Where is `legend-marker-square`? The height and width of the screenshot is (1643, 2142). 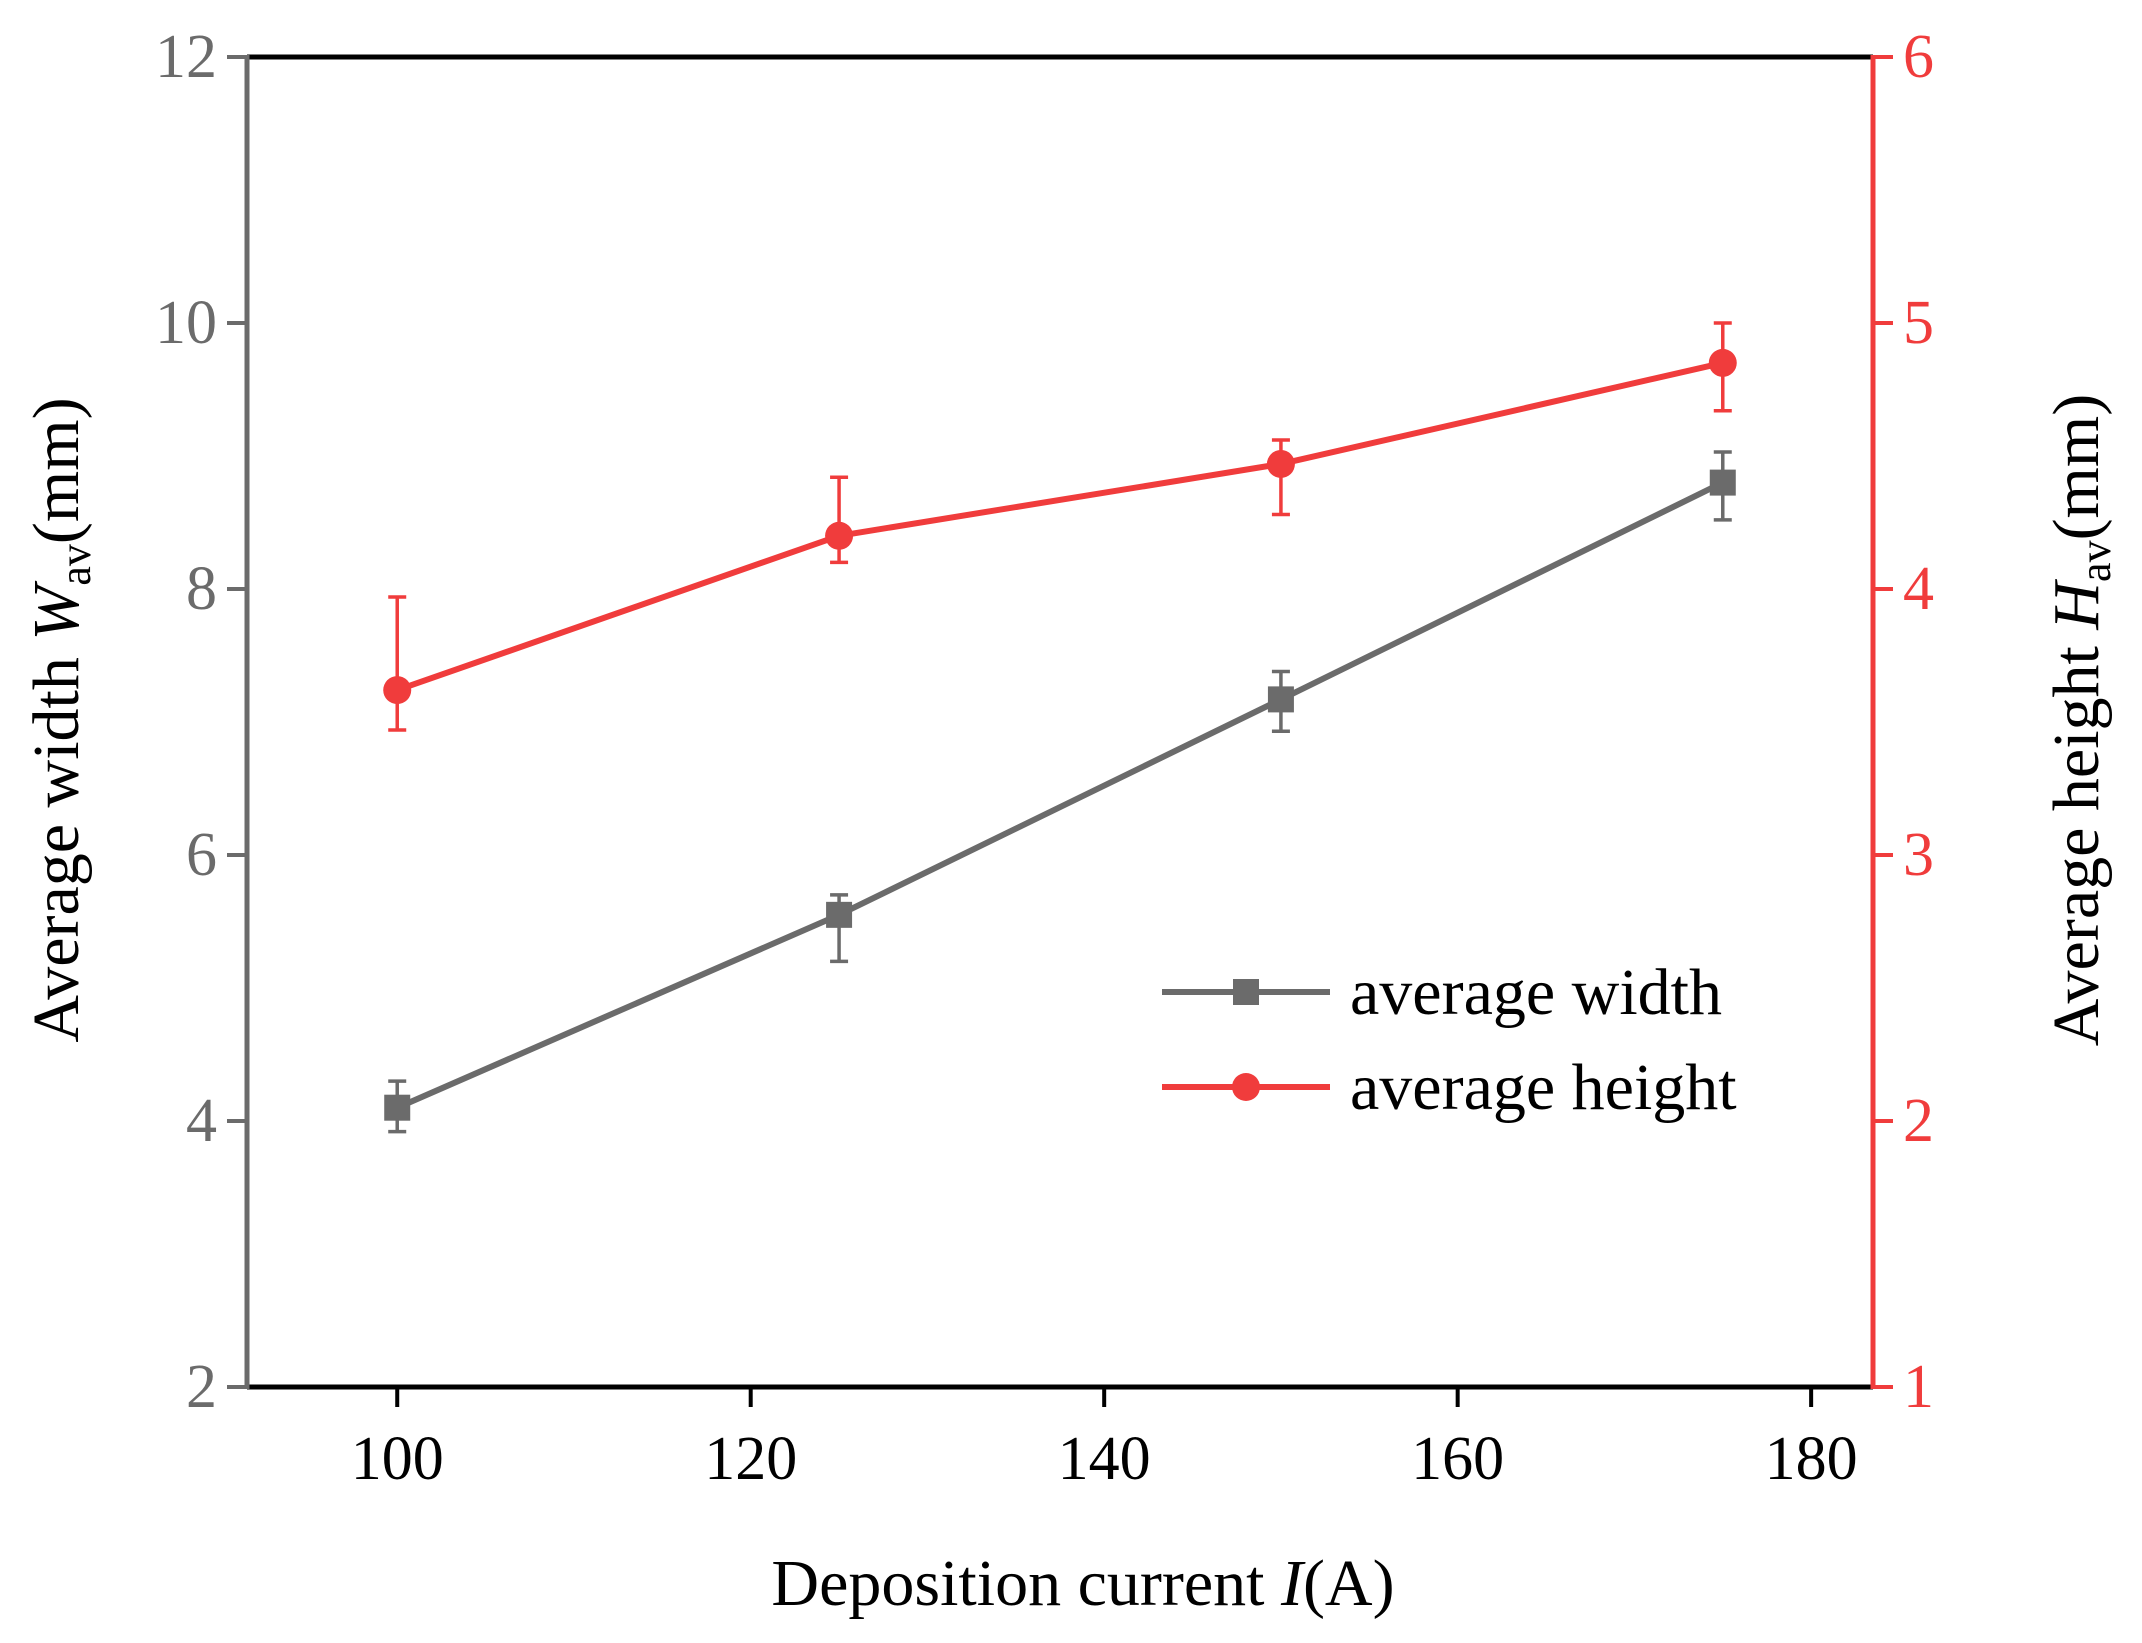 legend-marker-square is located at coordinates (1246, 992).